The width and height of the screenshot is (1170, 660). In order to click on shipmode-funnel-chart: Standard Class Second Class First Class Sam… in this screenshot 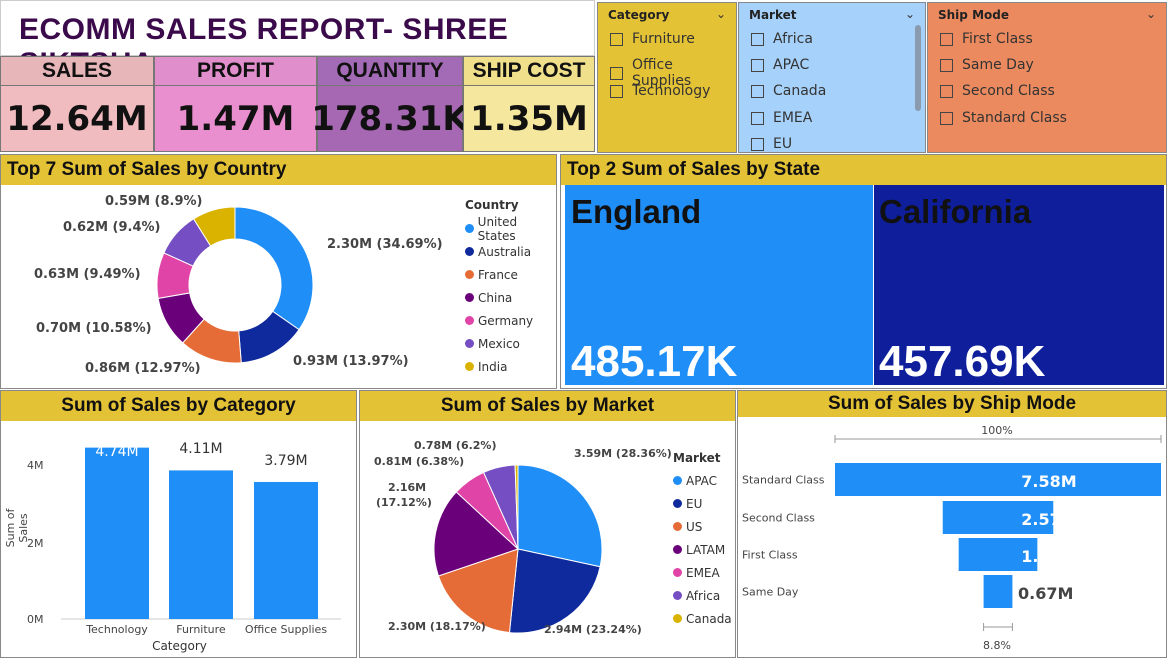, I will do `click(953, 538)`.